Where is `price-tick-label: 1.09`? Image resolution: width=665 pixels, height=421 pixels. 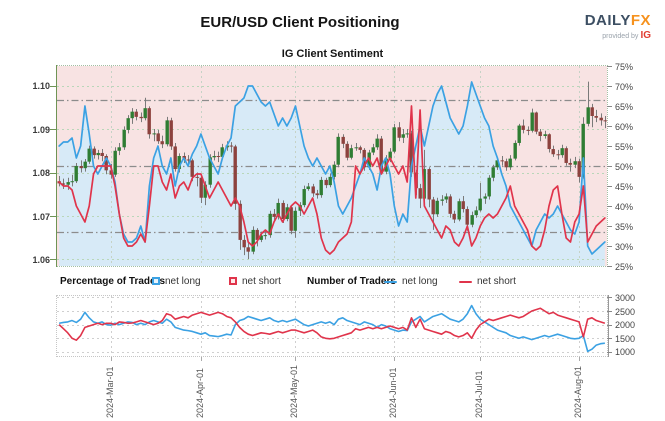
price-tick-label: 1.09 is located at coordinates (41, 129).